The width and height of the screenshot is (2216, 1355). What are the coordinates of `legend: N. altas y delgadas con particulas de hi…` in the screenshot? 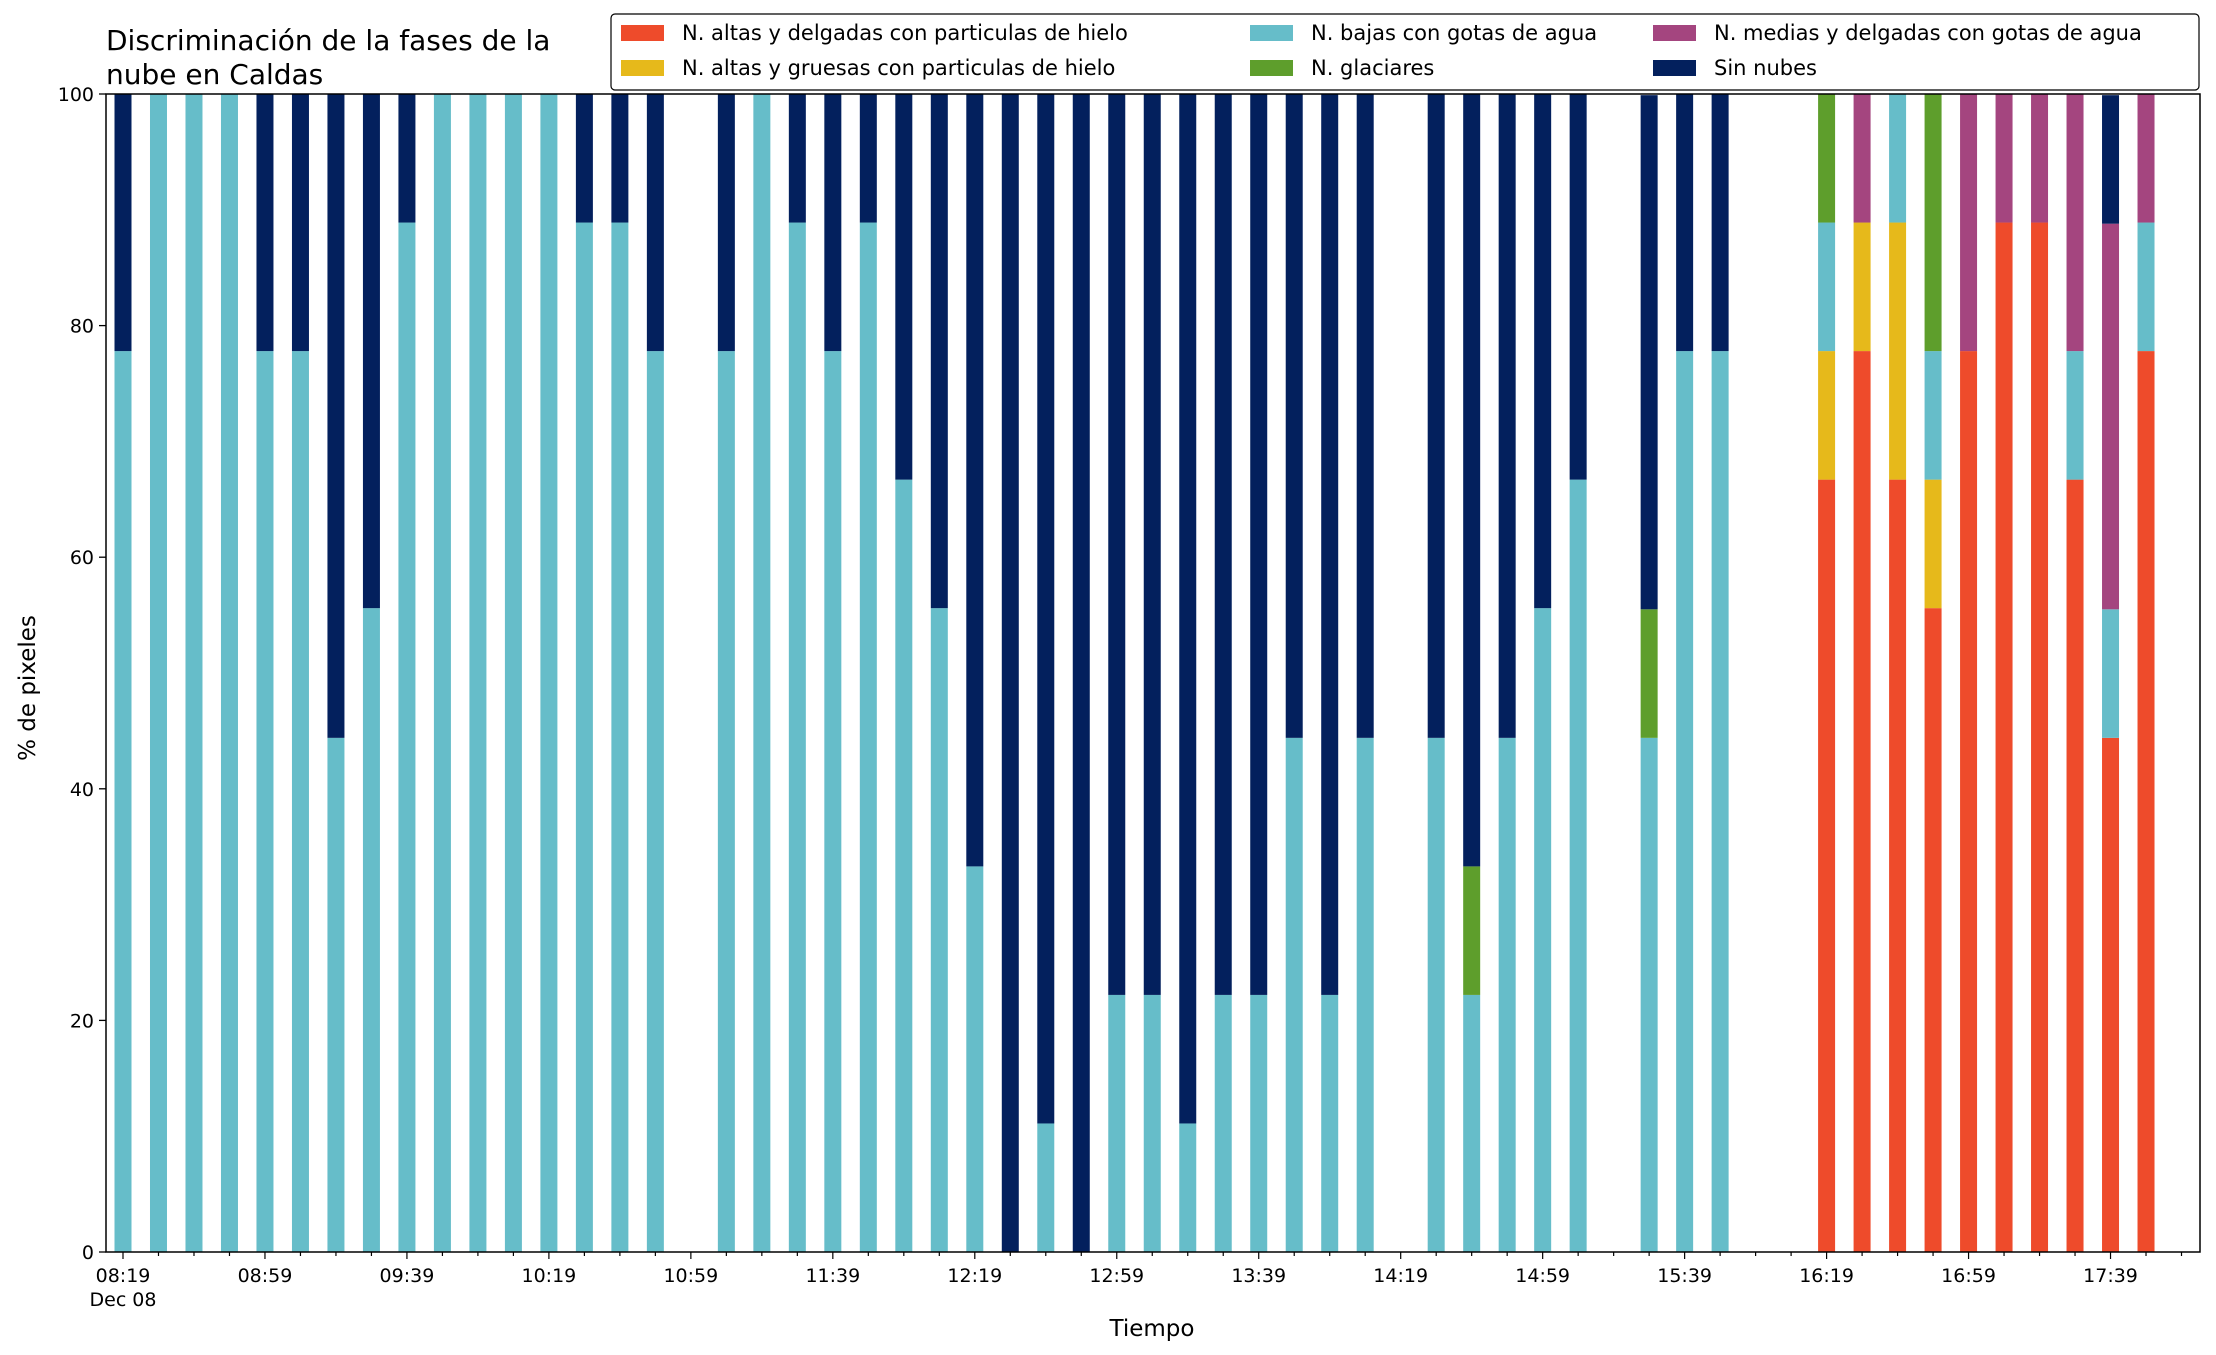 It's located at (1405, 52).